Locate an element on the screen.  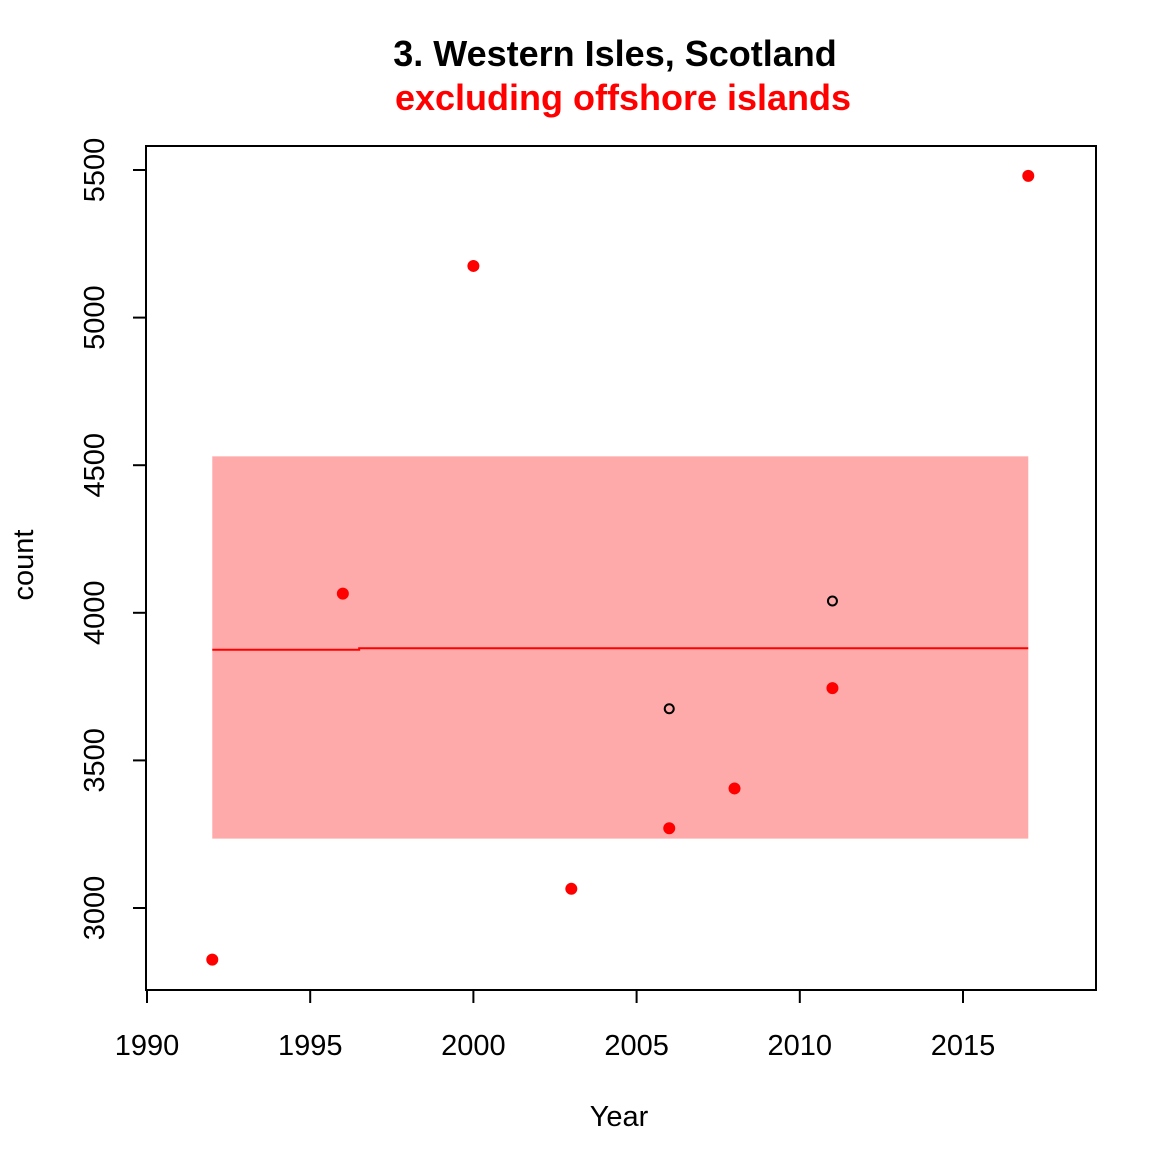
x-axis-title: Year is located at coordinates (619, 1117).